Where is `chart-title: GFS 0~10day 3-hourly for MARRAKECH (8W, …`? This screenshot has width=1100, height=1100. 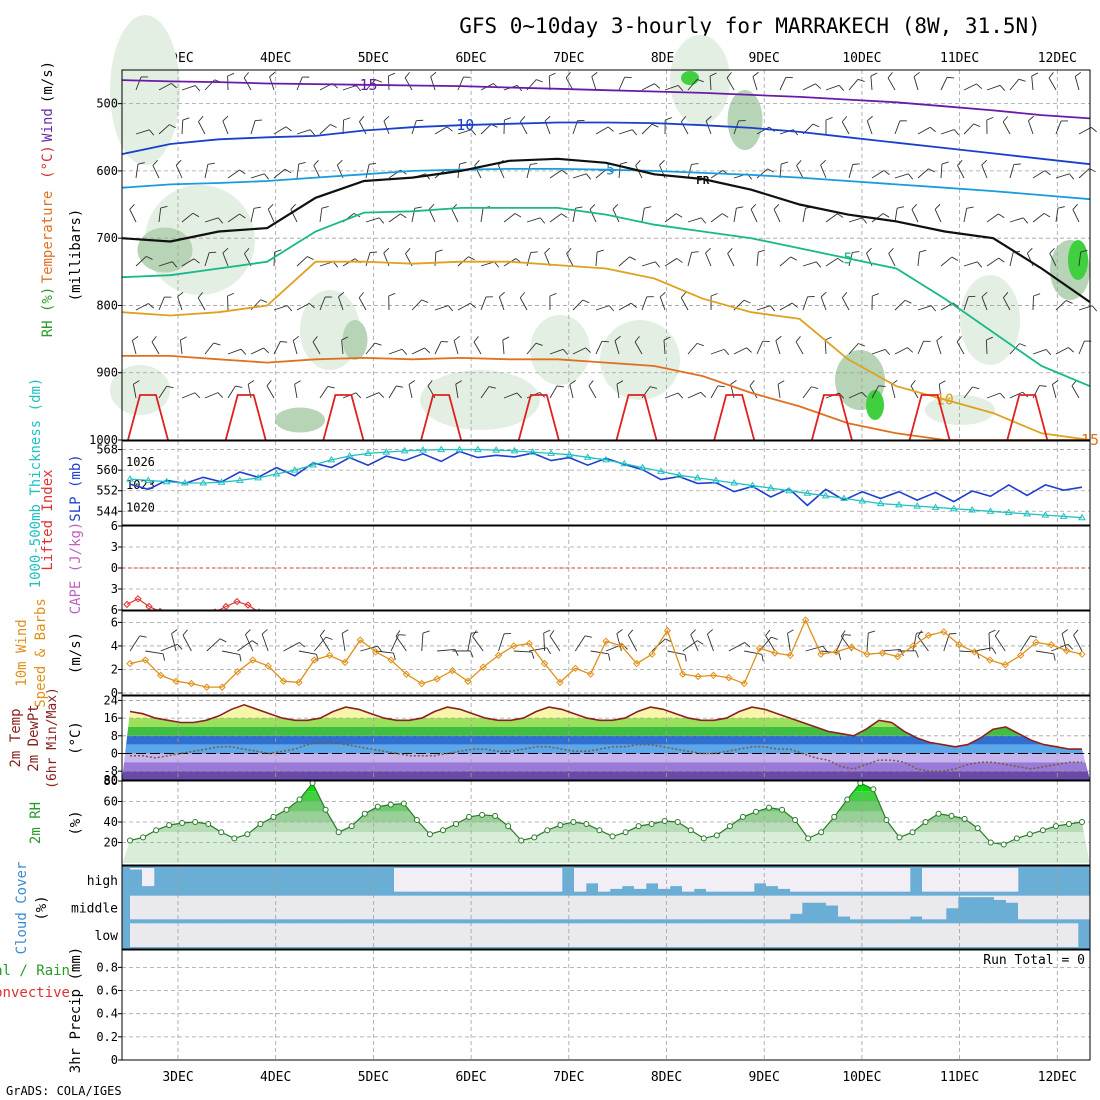
chart-title: GFS 0~10day 3-hourly for MARRAKECH (8W, … is located at coordinates (750, 26).